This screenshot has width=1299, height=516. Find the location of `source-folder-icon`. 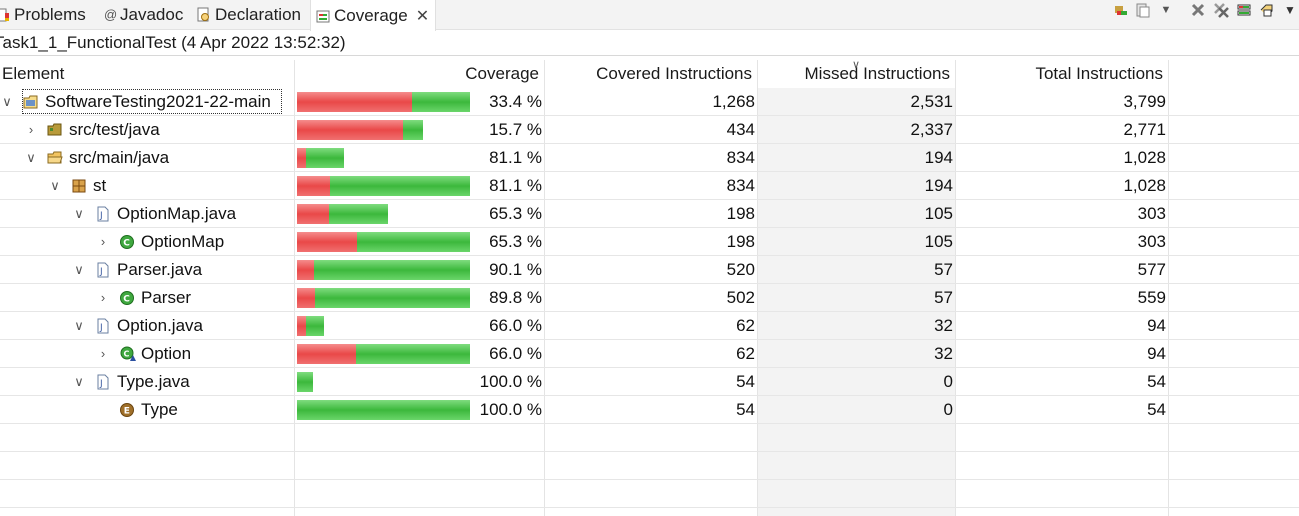

source-folder-icon is located at coordinates (55, 130).